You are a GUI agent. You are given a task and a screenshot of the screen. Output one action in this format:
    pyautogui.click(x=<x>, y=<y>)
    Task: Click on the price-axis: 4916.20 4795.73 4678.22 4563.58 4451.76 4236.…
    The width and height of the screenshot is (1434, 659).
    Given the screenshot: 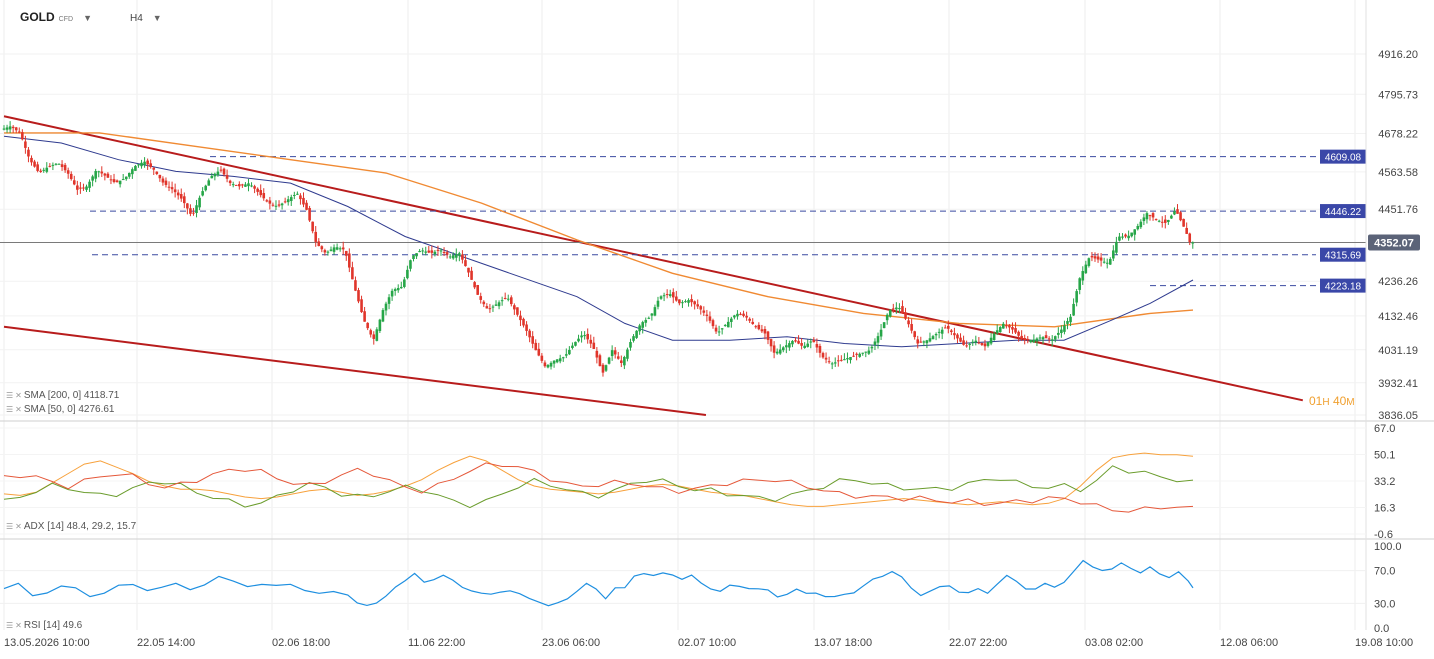 What is the action you would take?
    pyautogui.click(x=1394, y=235)
    